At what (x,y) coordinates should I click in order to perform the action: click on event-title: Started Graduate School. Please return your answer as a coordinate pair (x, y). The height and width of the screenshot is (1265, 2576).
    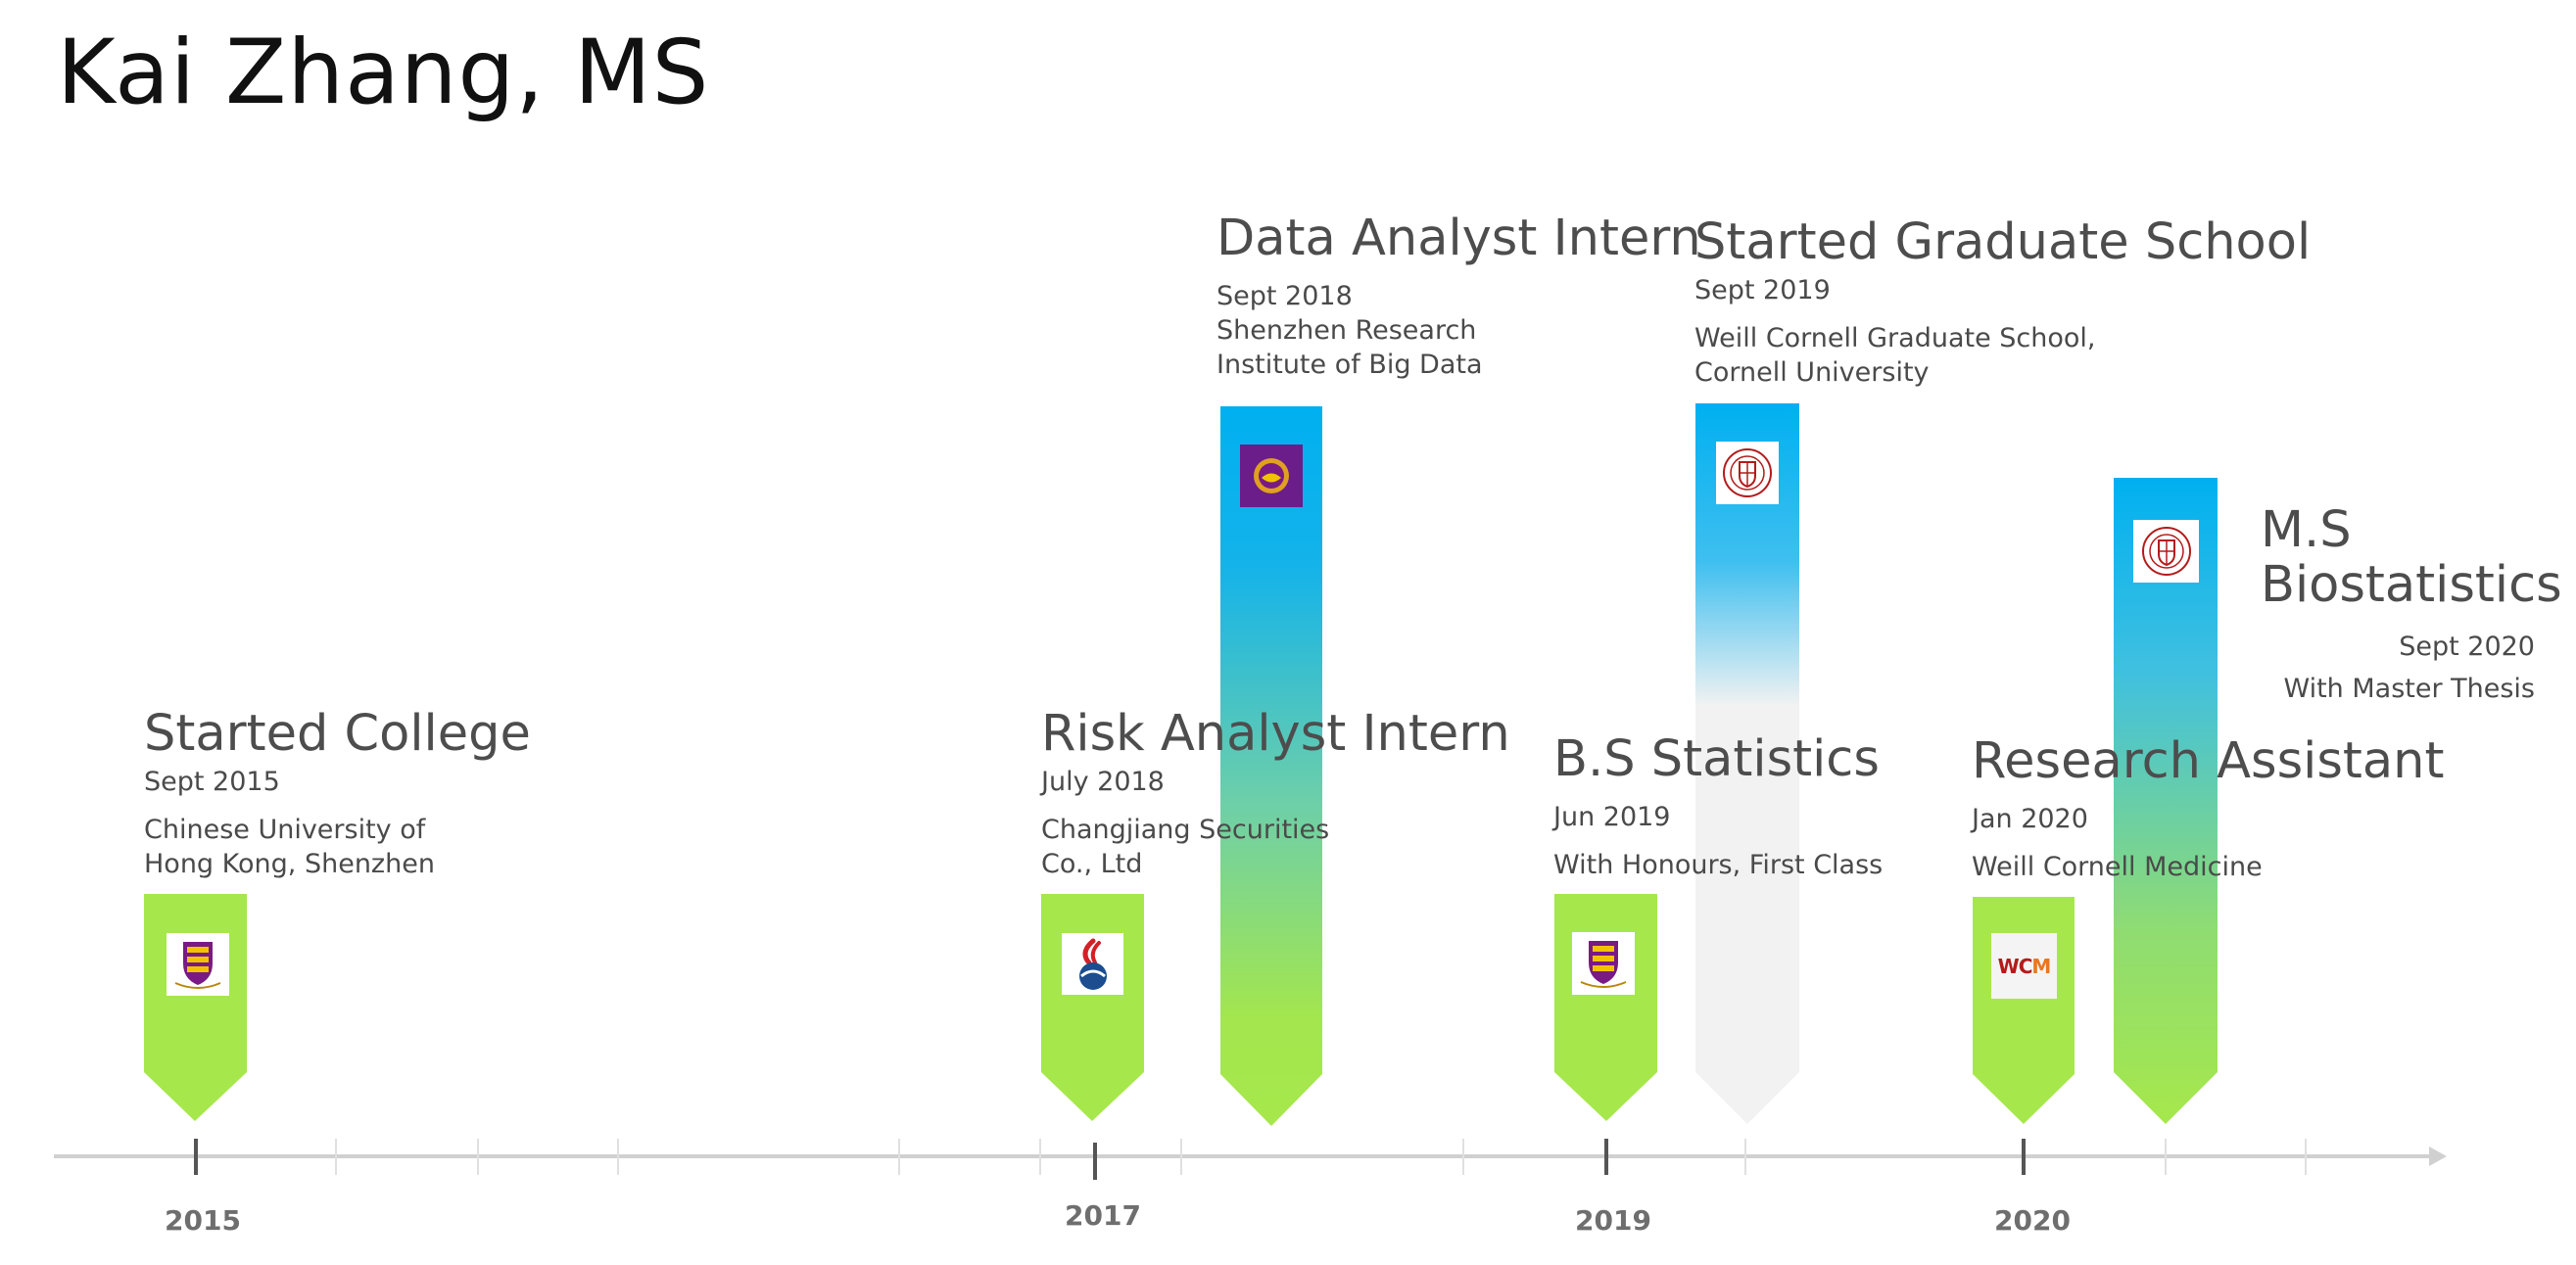
    Looking at the image, I should click on (2003, 242).